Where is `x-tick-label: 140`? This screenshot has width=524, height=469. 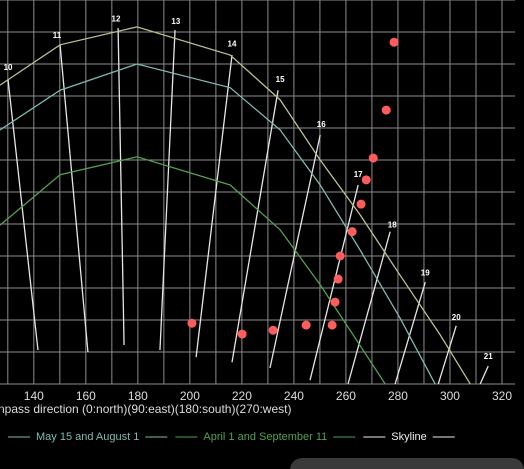
x-tick-label: 140 is located at coordinates (34, 396).